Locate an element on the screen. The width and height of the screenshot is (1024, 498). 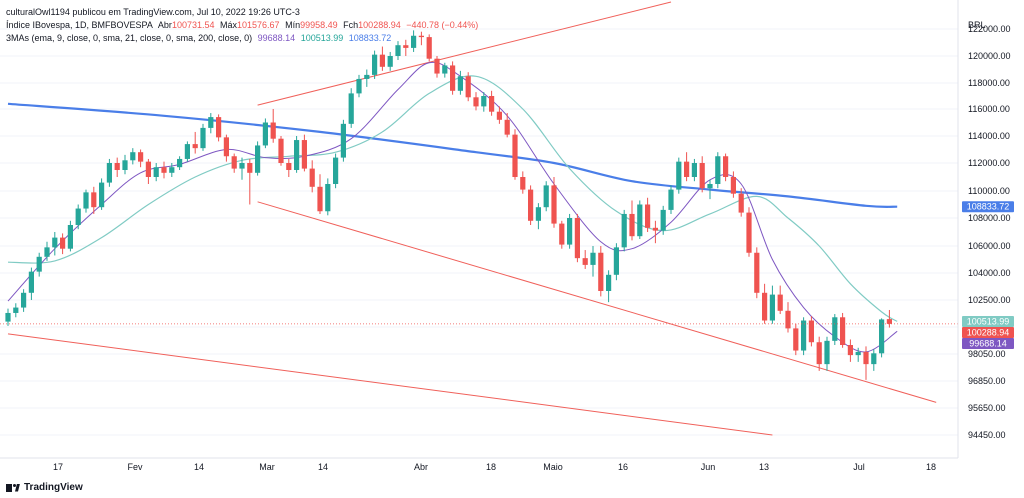
tradingview-logo: TradingView is located at coordinates (44, 487).